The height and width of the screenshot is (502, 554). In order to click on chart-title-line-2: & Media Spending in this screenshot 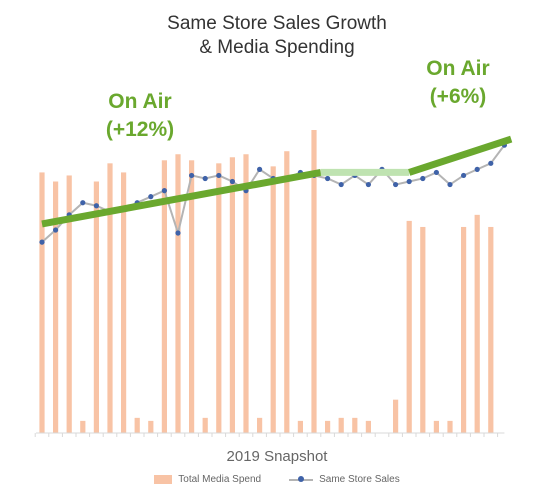, I will do `click(277, 47)`.